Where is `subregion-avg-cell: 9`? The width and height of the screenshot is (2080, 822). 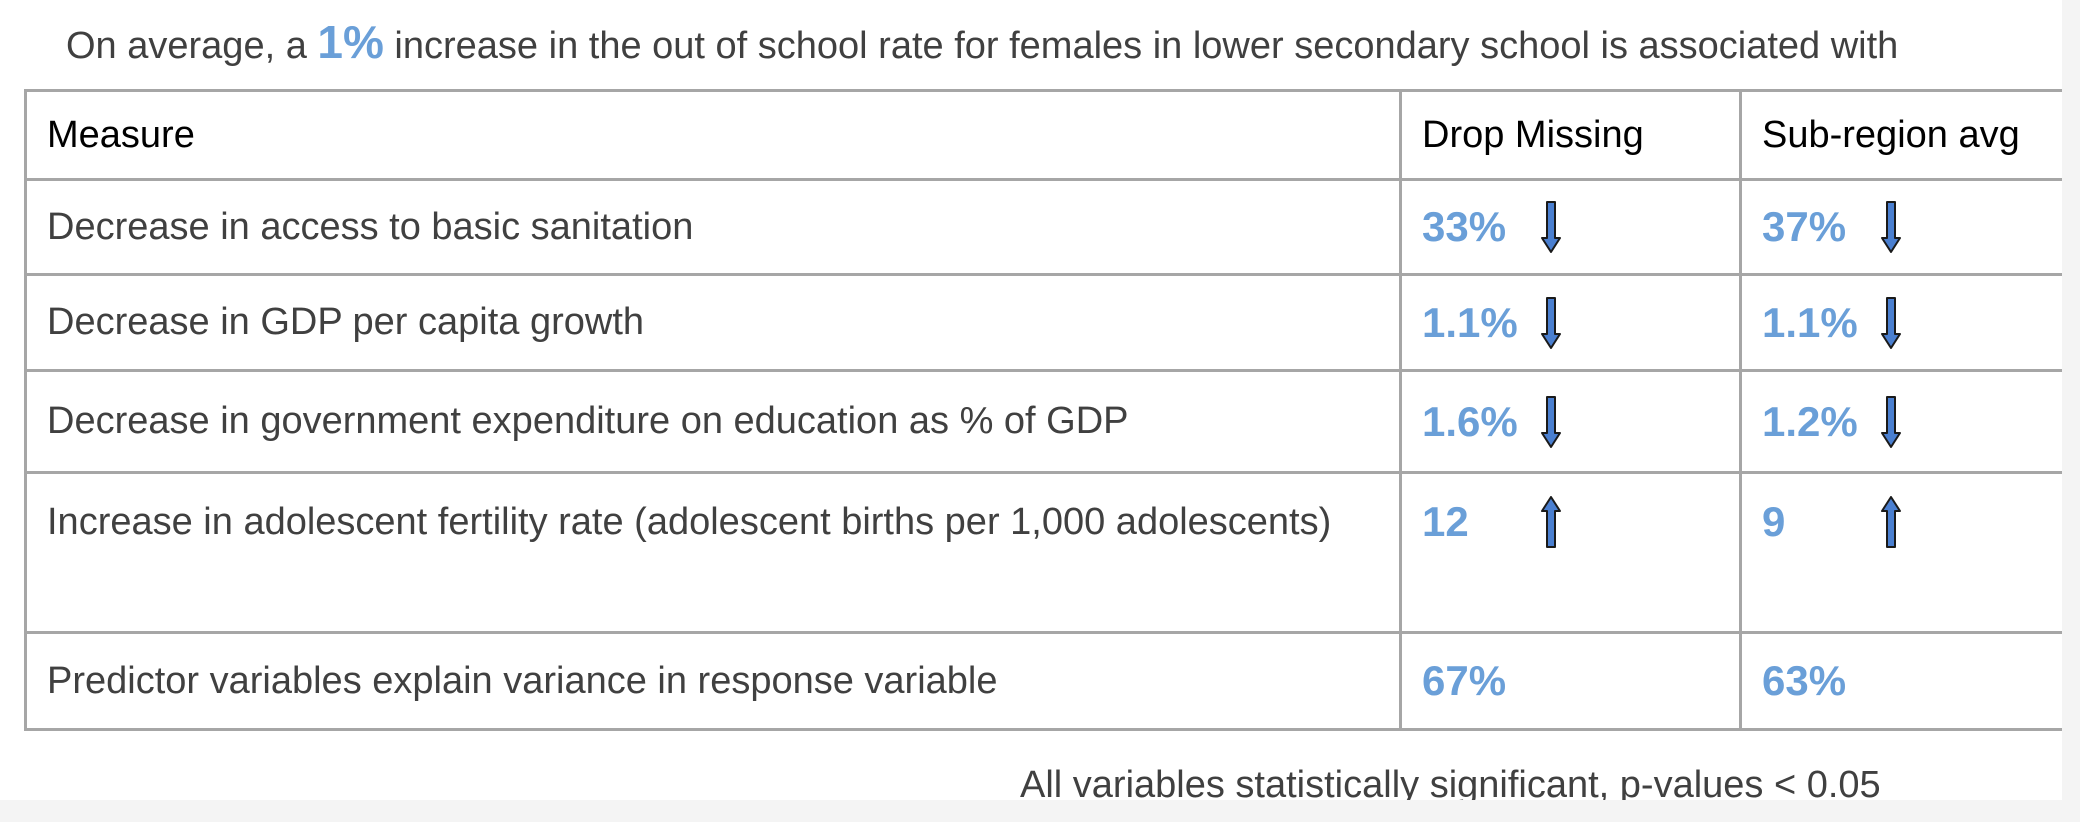
subregion-avg-cell: 9 is located at coordinates (1905, 552).